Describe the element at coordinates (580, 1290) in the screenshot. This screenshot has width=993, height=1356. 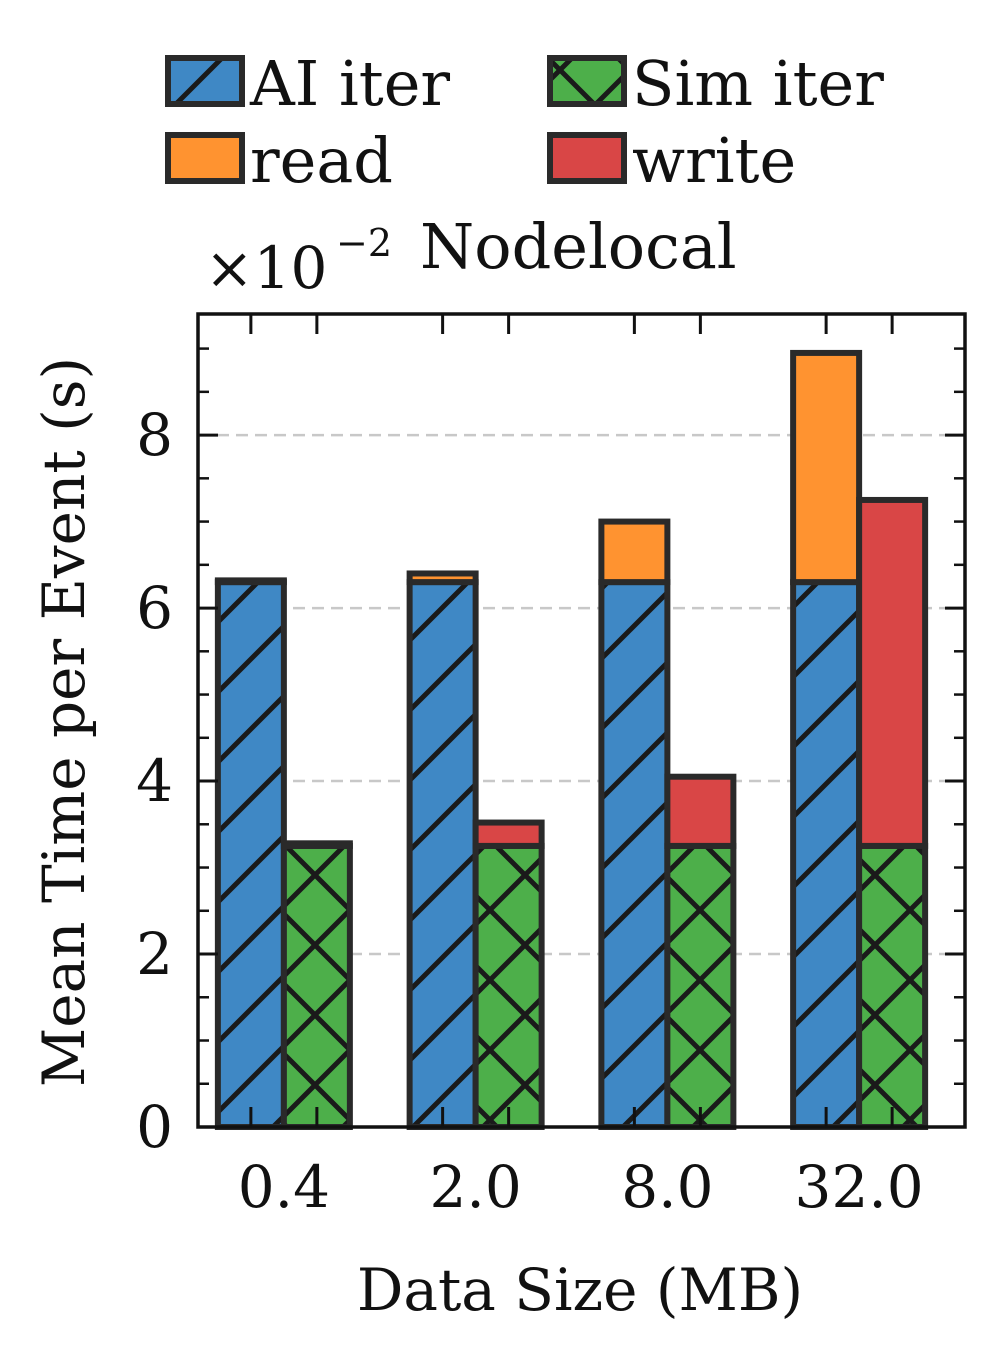
I see `x-axis-label: Data Size (MB)` at that location.